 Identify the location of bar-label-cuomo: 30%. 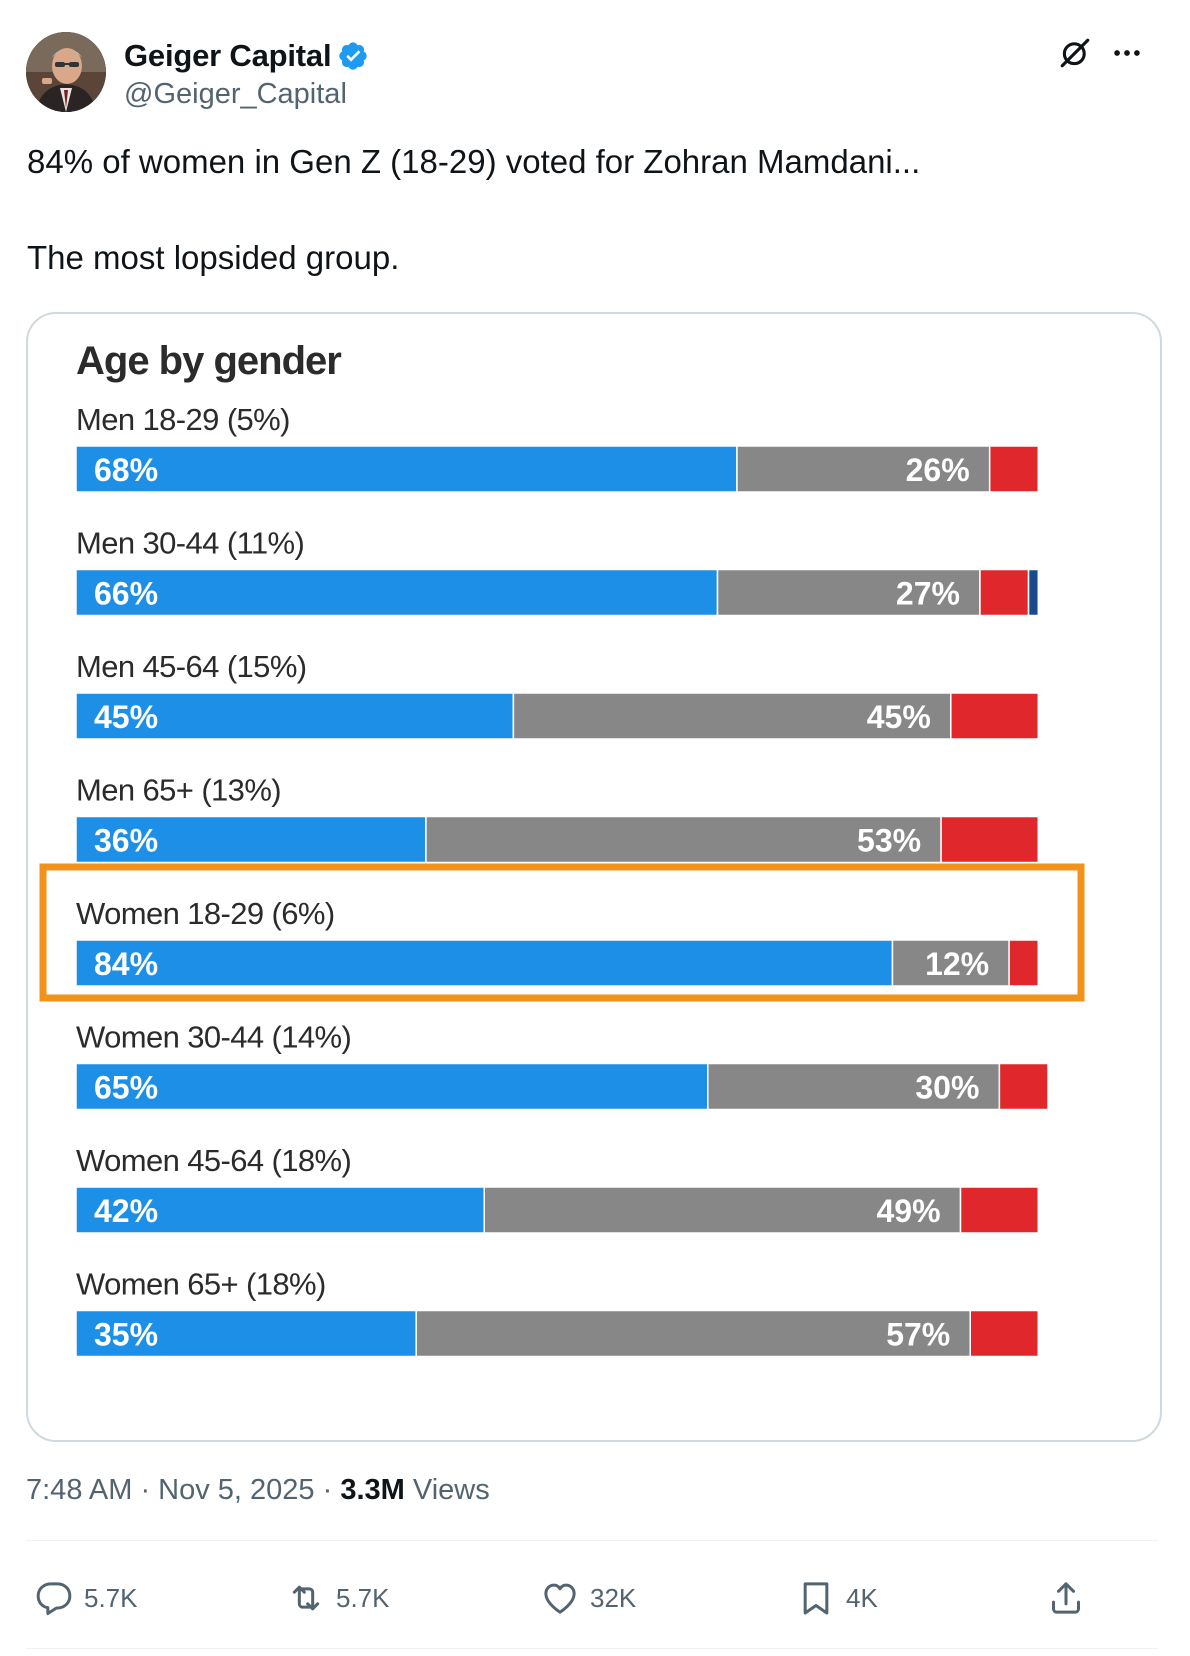
(947, 1088).